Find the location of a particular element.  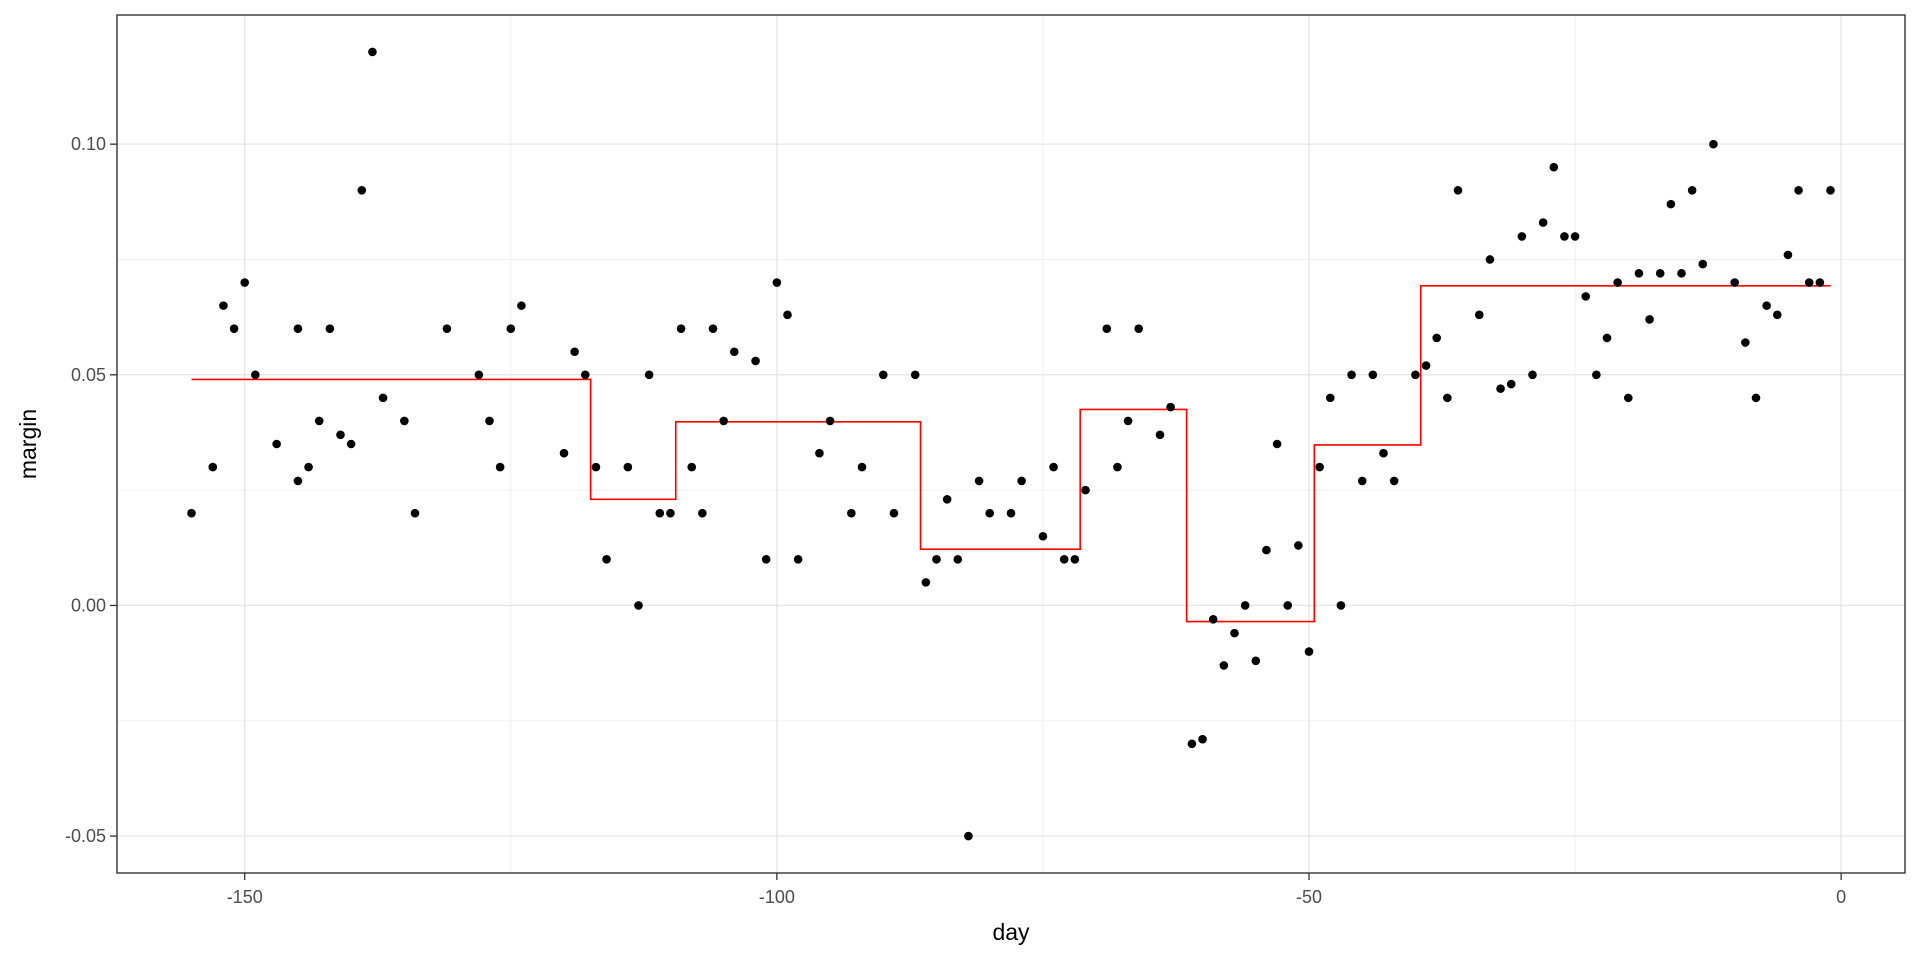

x-tick-label: -100 is located at coordinates (777, 897).